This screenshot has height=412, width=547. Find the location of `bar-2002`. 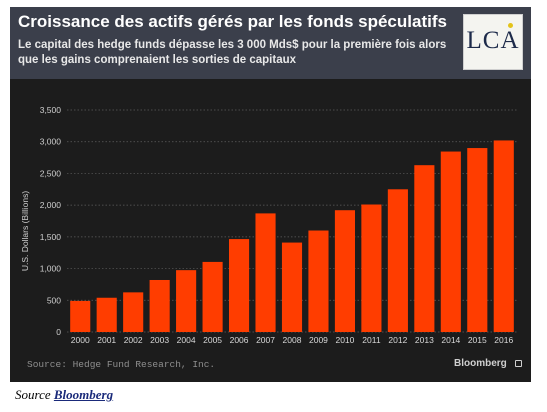

bar-2002 is located at coordinates (133, 312).